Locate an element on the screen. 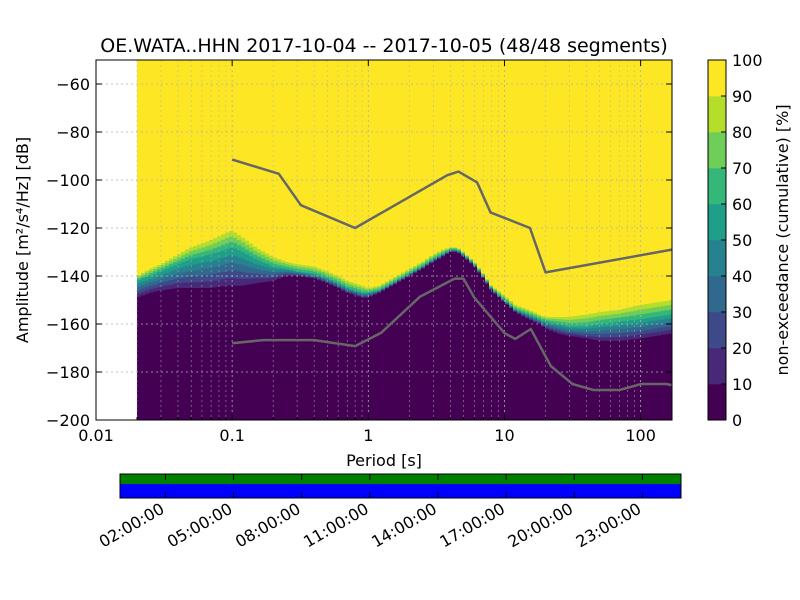  colorbar-tick-label: 0 is located at coordinates (737, 420).